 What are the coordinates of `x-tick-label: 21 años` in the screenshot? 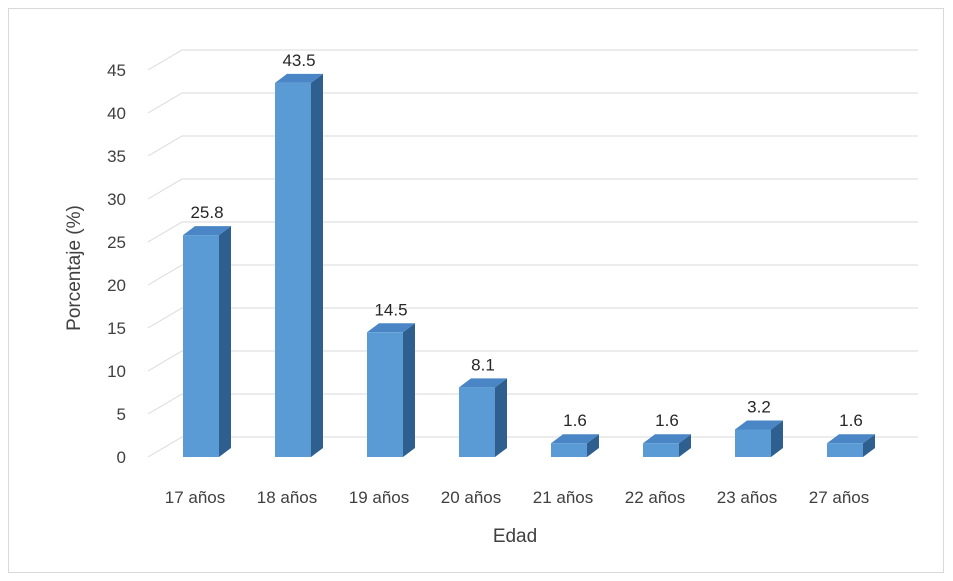 It's located at (563, 497).